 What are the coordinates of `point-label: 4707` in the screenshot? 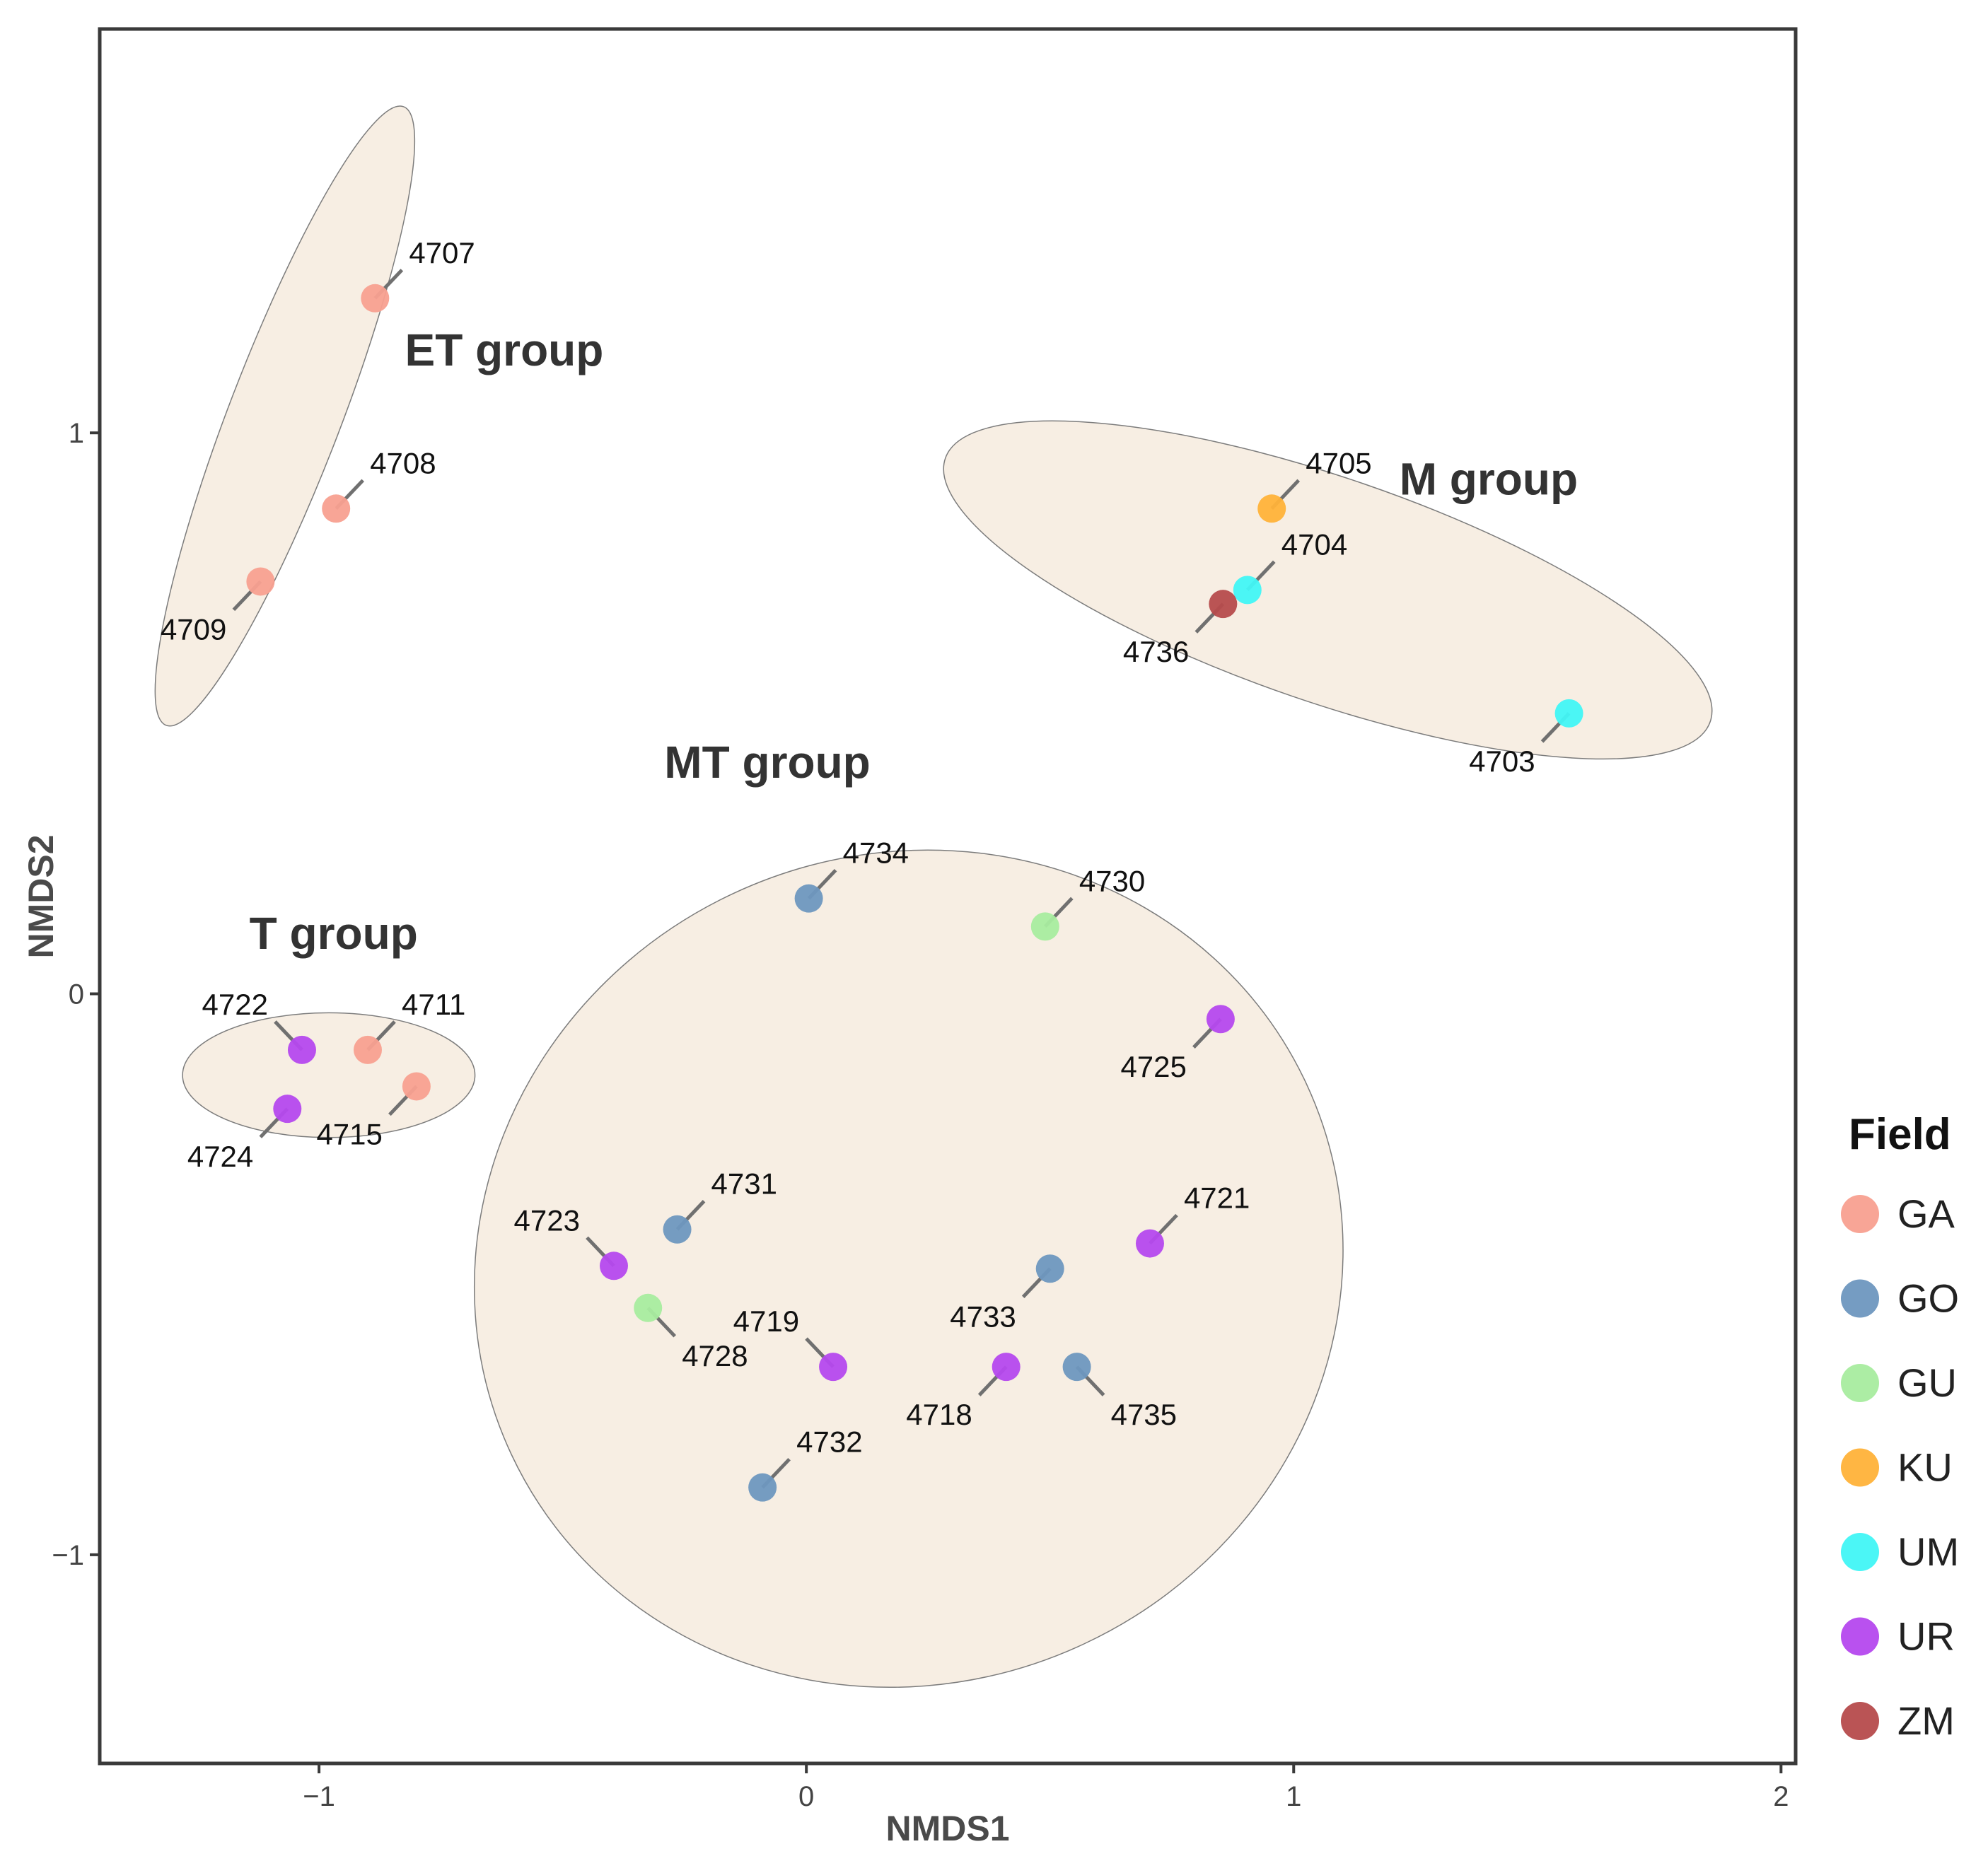 It's located at (442, 252).